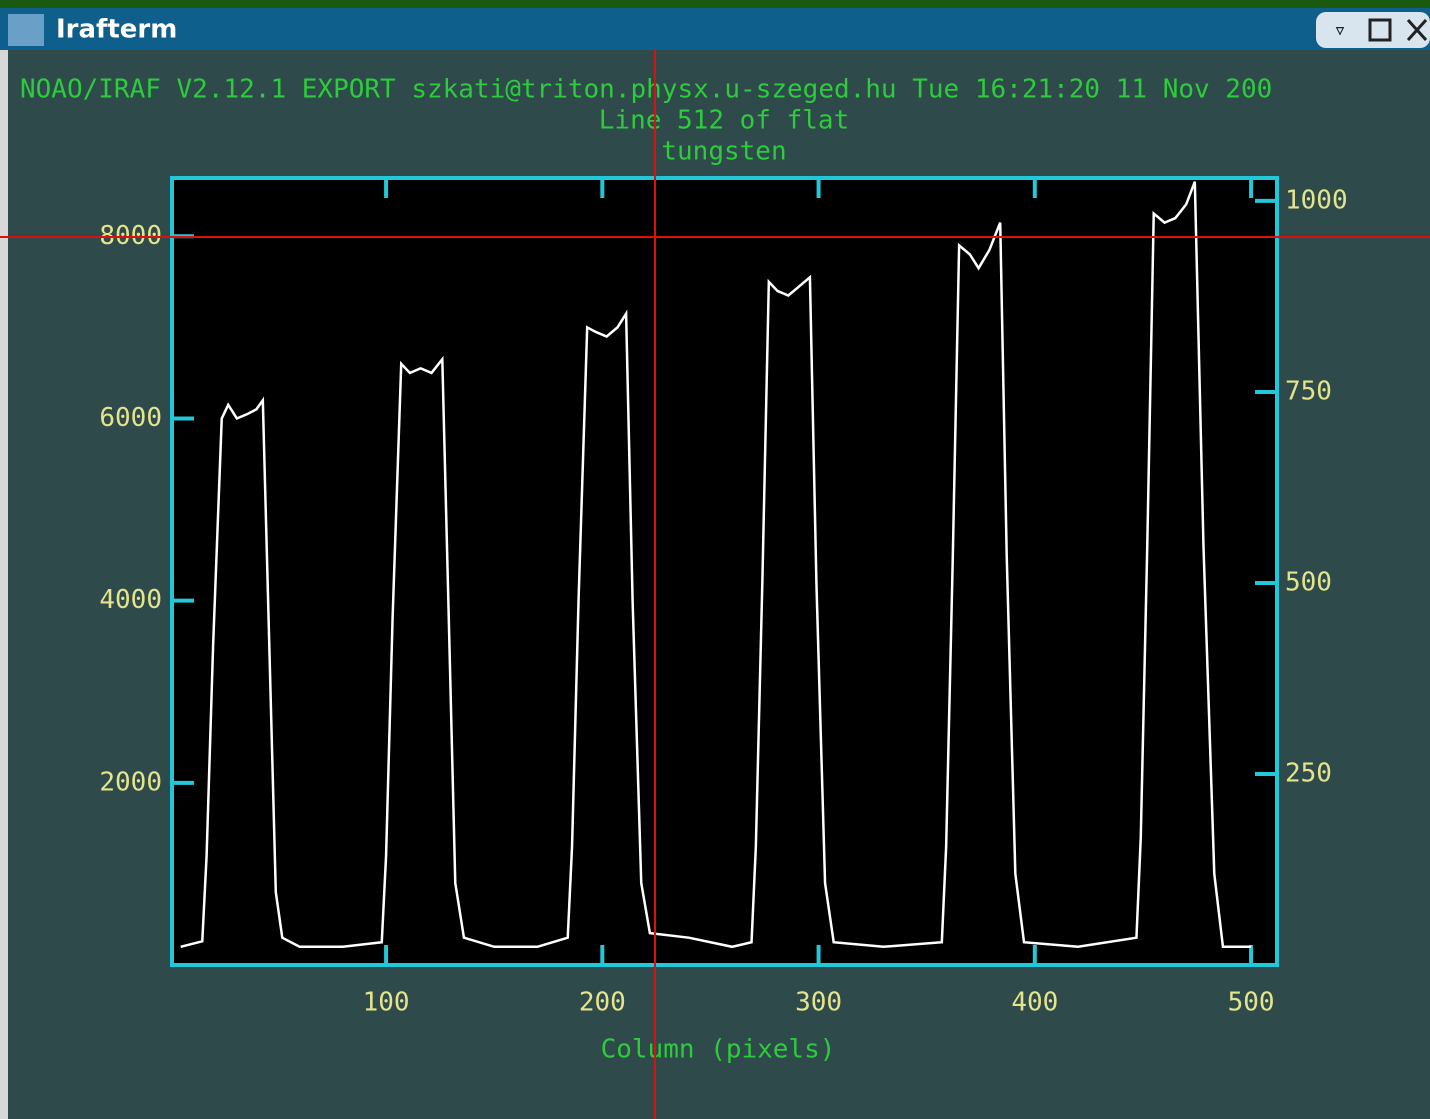 This screenshot has width=1430, height=1119. What do you see at coordinates (818, 1003) in the screenshot?
I see `x-tick-label: 300` at bounding box center [818, 1003].